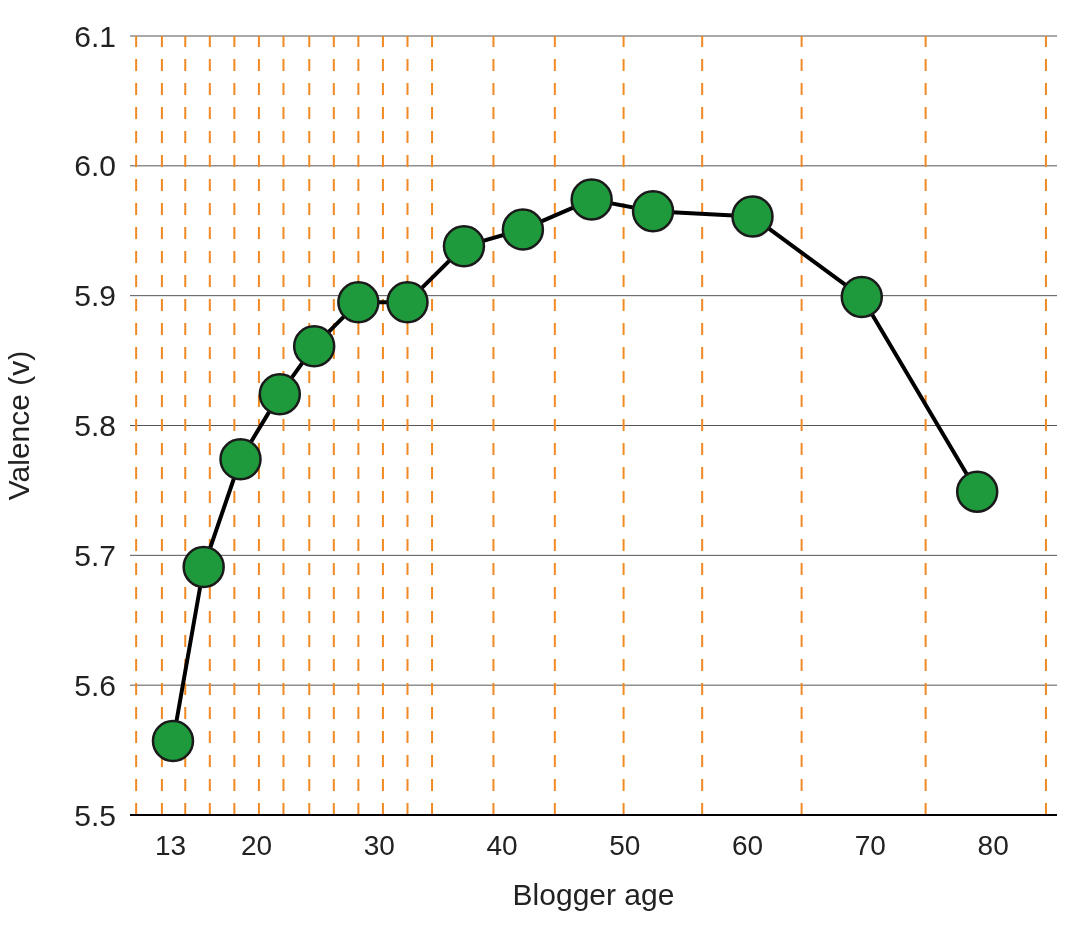 The image size is (1065, 943). What do you see at coordinates (502, 845) in the screenshot?
I see `x-tick-label: 40` at bounding box center [502, 845].